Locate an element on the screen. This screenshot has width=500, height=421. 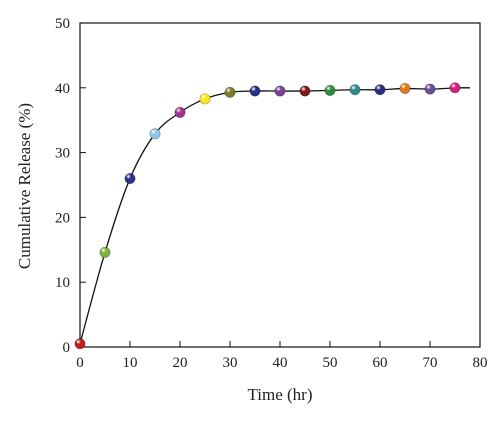
x-tick-label: 0 is located at coordinates (80, 363).